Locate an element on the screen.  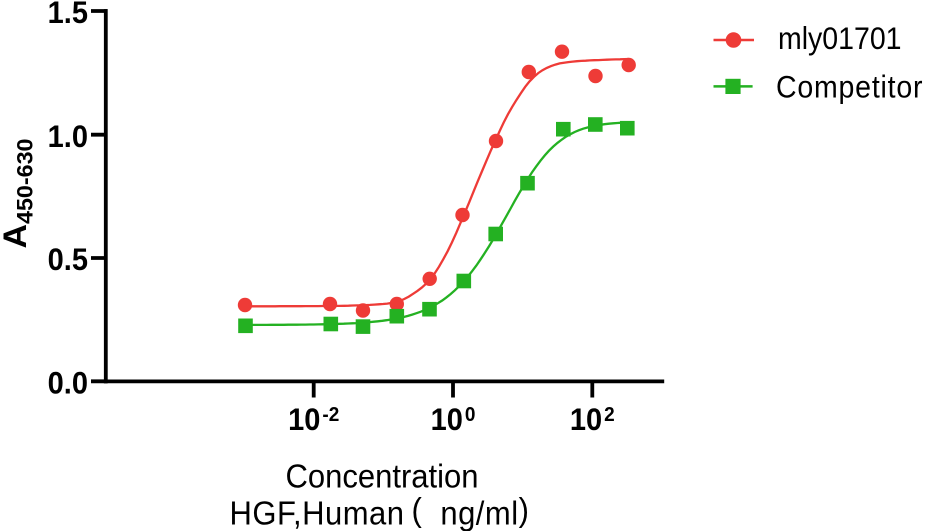
svg-text: Competitor is located at coordinates (849, 87).